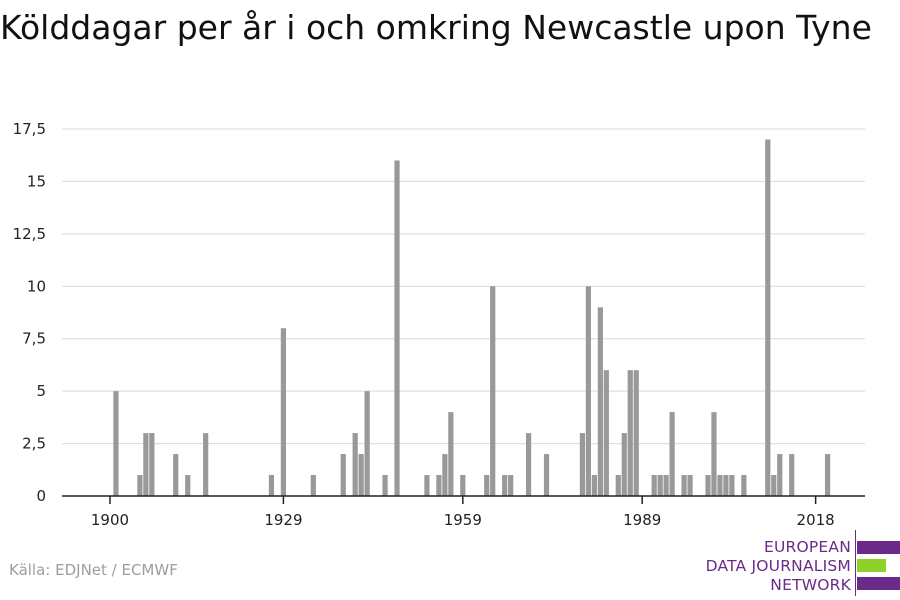 The height and width of the screenshot is (600, 900). Describe the element at coordinates (29, 234) in the screenshot. I see `y-tick-label: 12,5` at that location.